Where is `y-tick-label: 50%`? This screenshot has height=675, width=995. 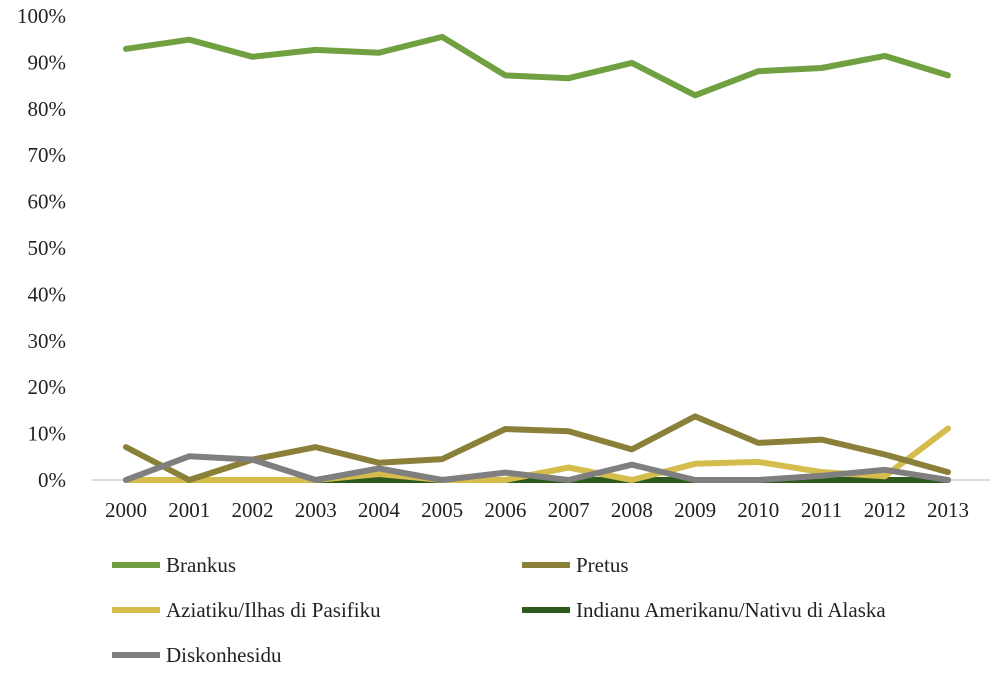 y-tick-label: 50% is located at coordinates (47, 248).